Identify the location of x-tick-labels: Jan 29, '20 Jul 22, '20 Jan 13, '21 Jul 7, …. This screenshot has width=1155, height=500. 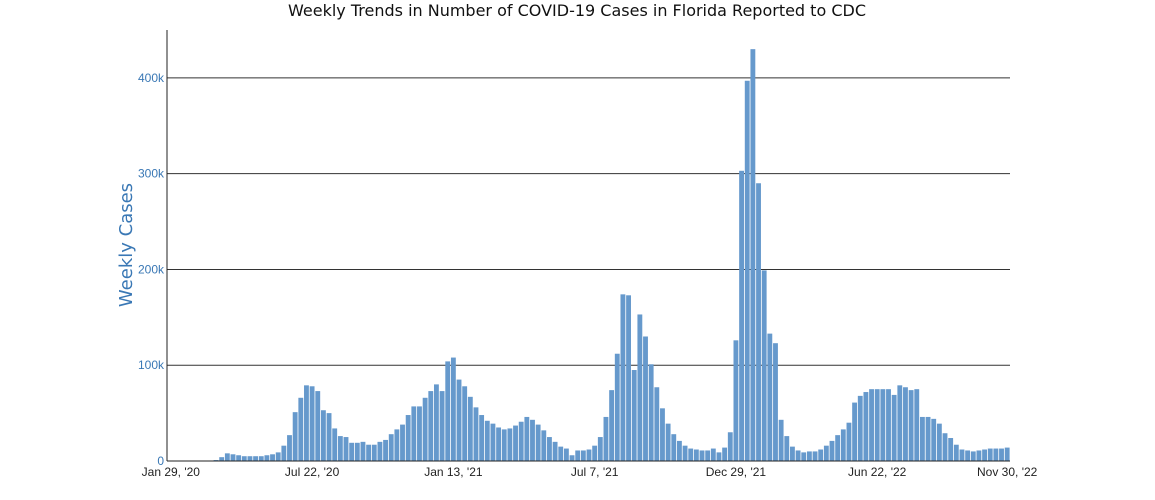
(590, 472).